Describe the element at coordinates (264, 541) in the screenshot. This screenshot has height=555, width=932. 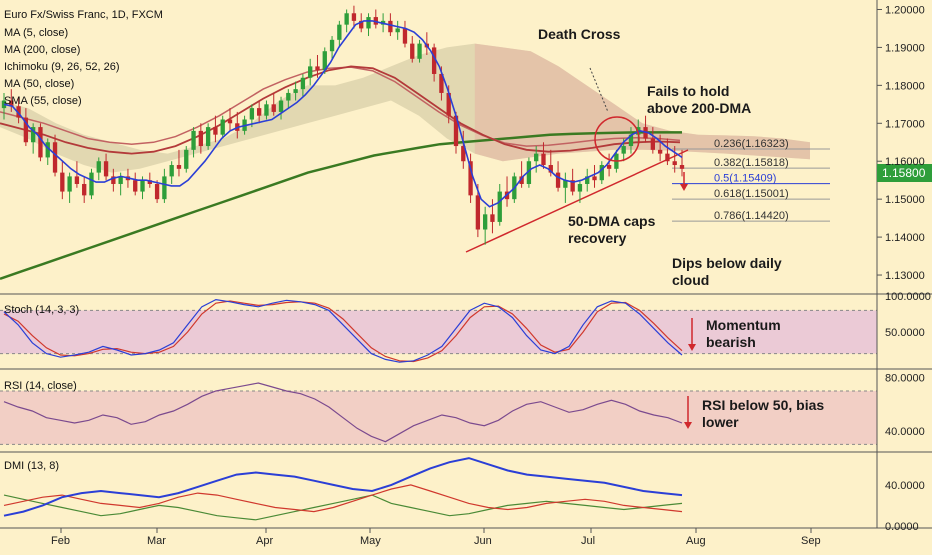
I see `x-axis-label: Apr` at that location.